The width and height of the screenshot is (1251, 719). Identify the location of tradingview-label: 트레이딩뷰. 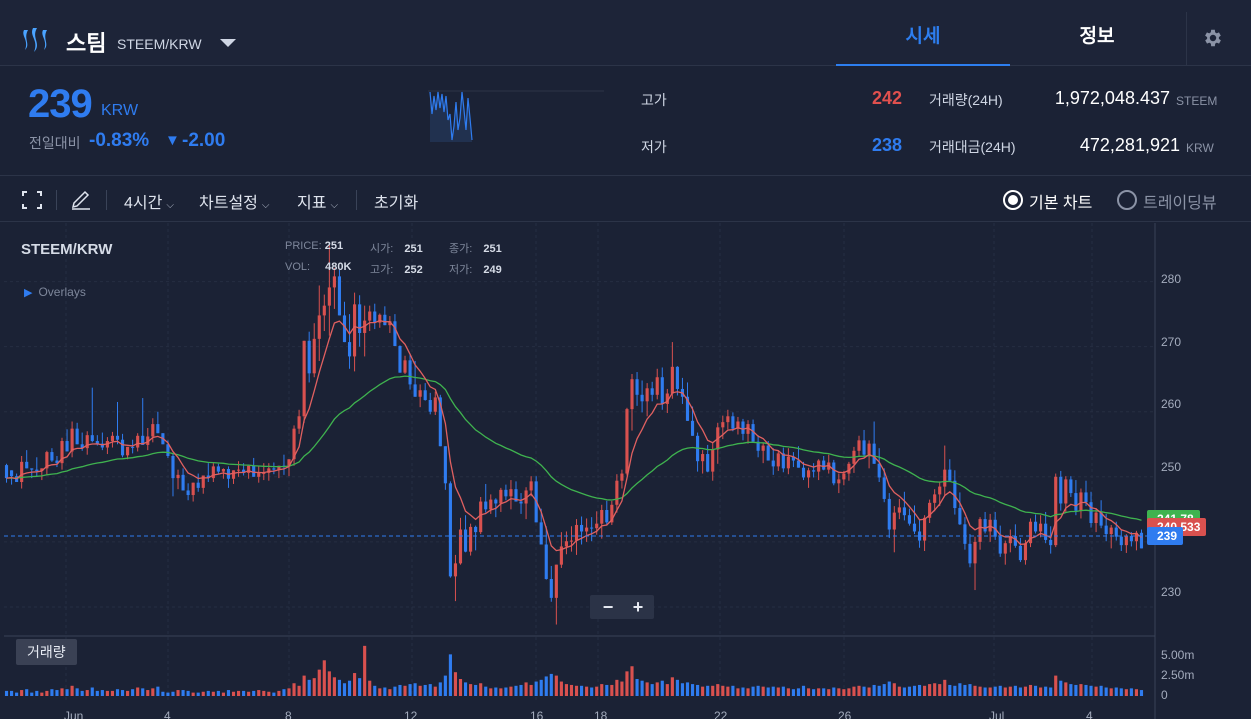
(1180, 203).